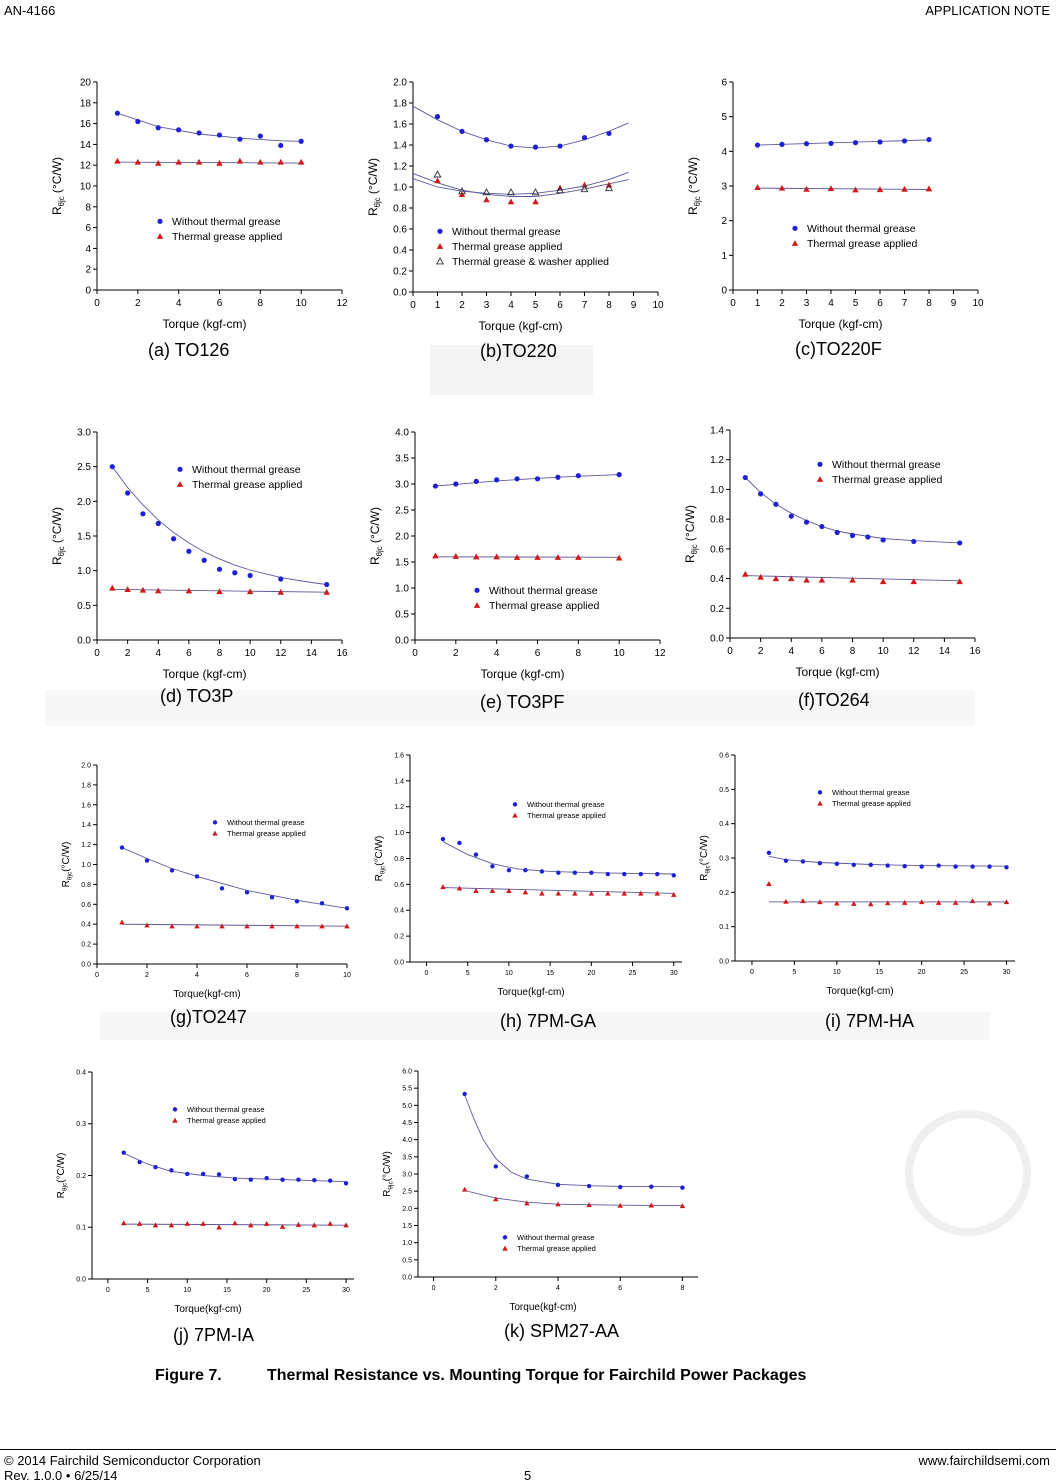  I want to click on y-tick-label: 3.5, so click(402, 459).